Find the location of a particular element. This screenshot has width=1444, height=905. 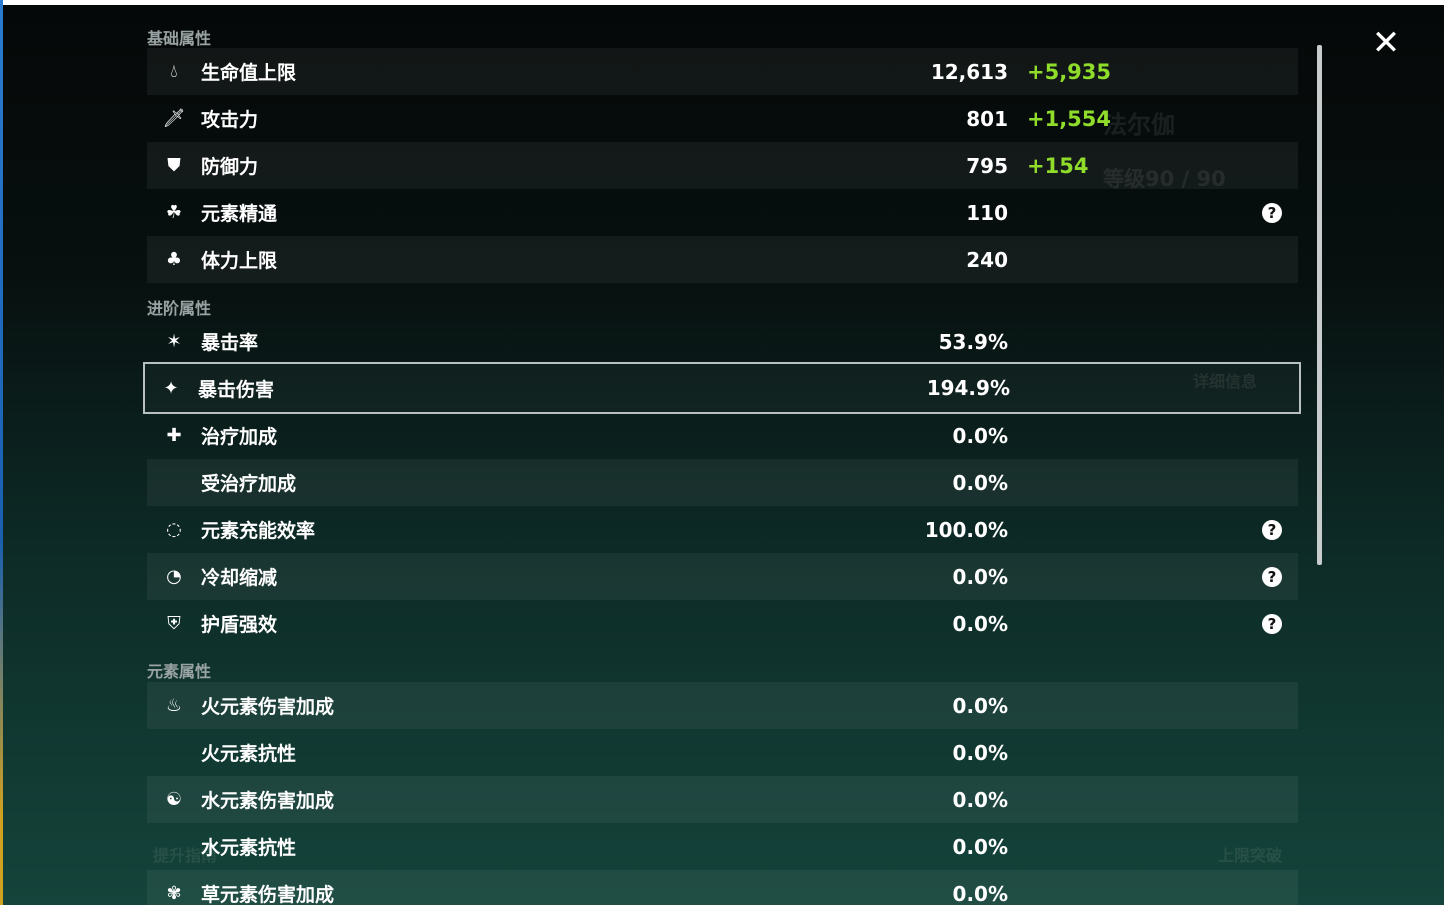

stat-row: 🗡︎ 攻击力 801 +1,554 is located at coordinates (722, 118).